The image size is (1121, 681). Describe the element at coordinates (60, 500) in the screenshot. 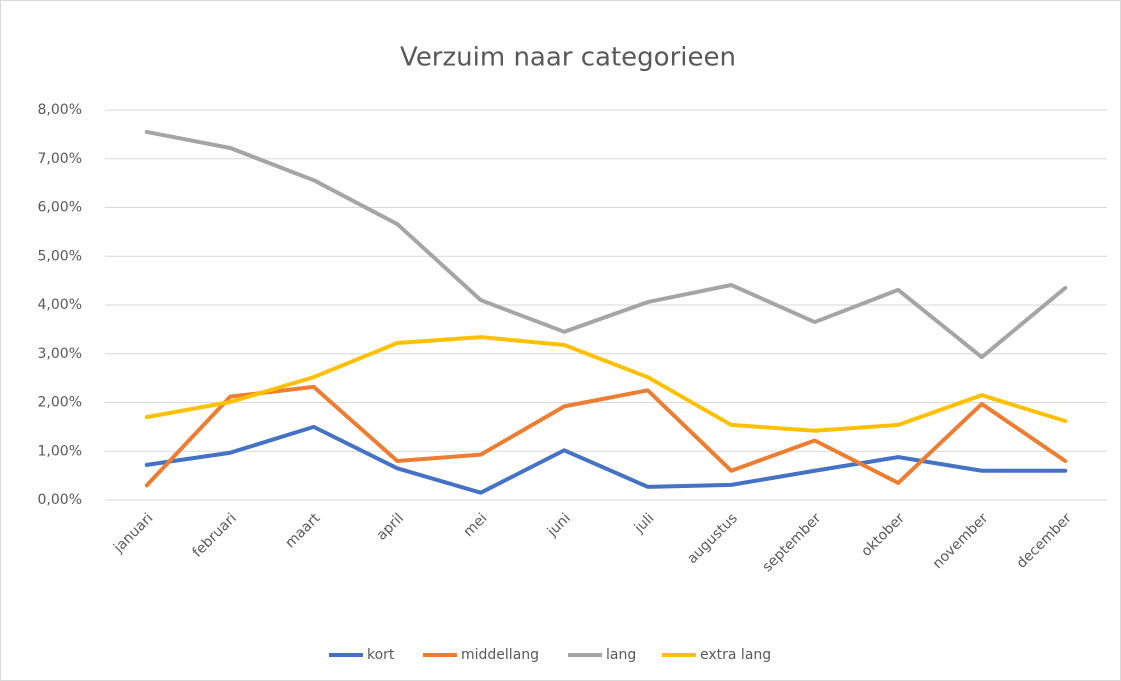

I see `y-tick-label: 0,00%` at that location.